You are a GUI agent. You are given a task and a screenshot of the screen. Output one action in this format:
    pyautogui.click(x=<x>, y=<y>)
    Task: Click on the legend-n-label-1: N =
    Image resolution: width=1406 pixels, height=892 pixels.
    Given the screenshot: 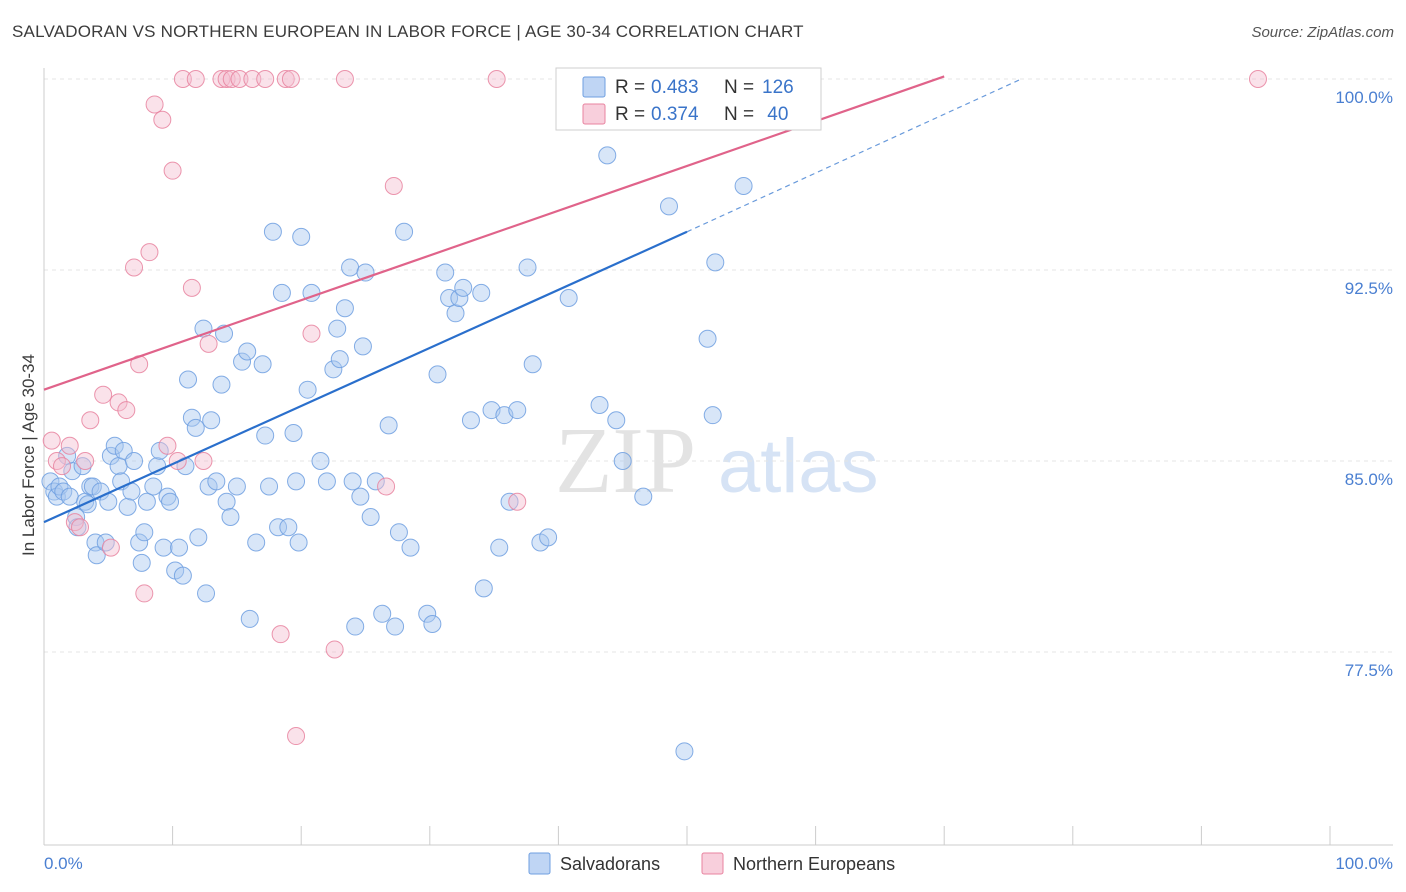 What is the action you would take?
    pyautogui.click(x=739, y=87)
    